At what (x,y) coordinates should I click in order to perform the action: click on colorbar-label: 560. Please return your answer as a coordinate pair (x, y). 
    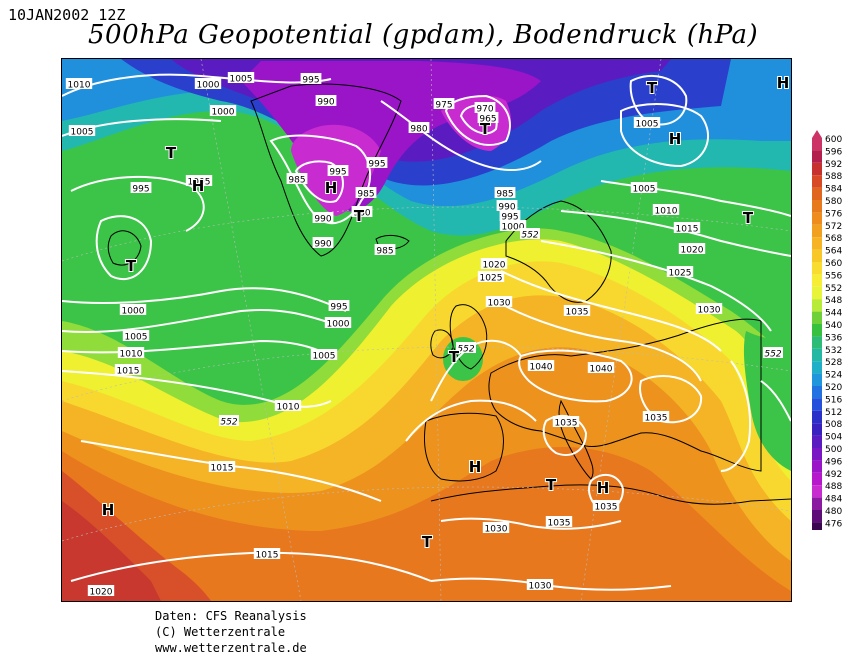
    Looking at the image, I should click on (833, 264).